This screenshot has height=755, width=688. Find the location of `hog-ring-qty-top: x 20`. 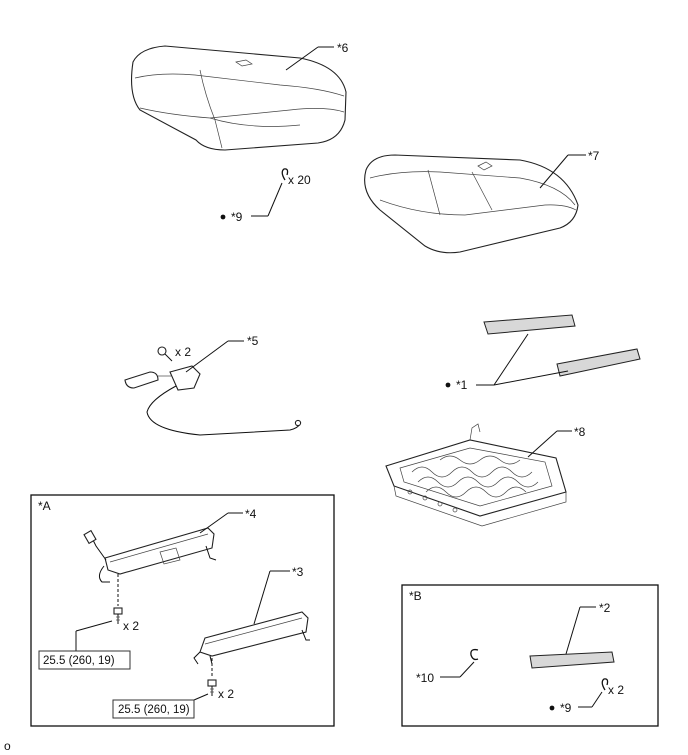

hog-ring-qty-top: x 20 is located at coordinates (299, 180).